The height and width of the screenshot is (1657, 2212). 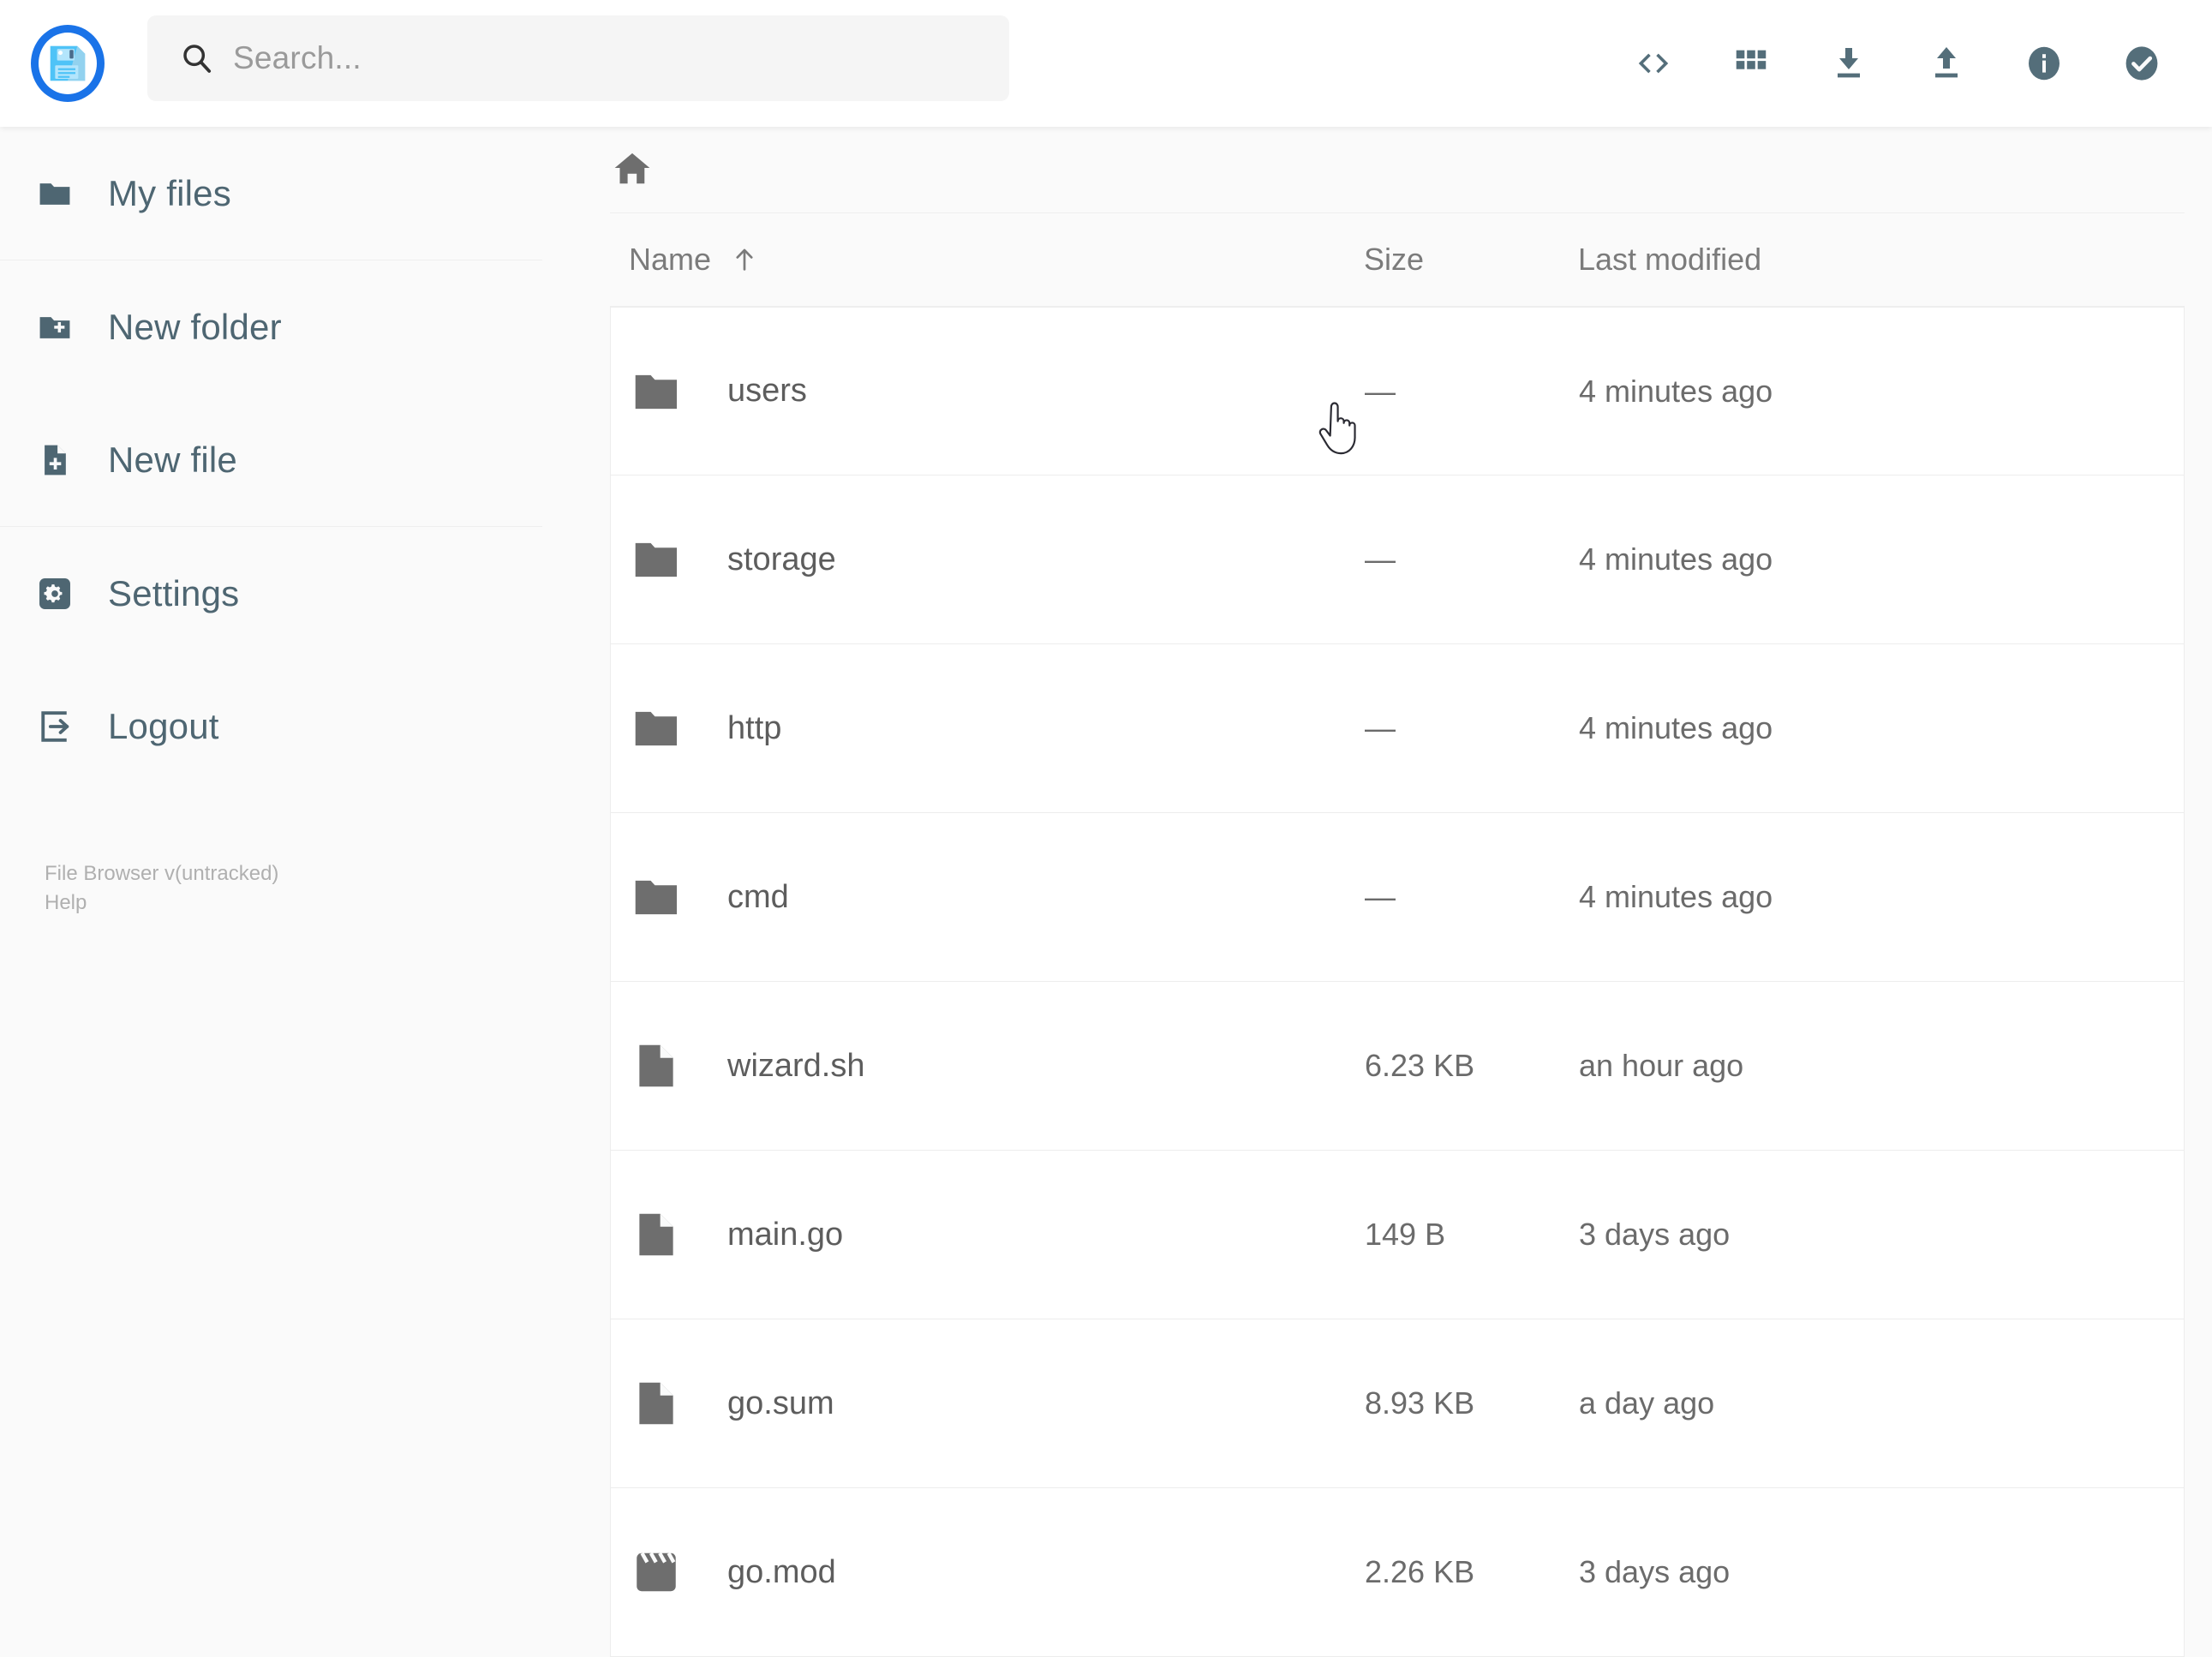 I want to click on search-icon, so click(x=197, y=59).